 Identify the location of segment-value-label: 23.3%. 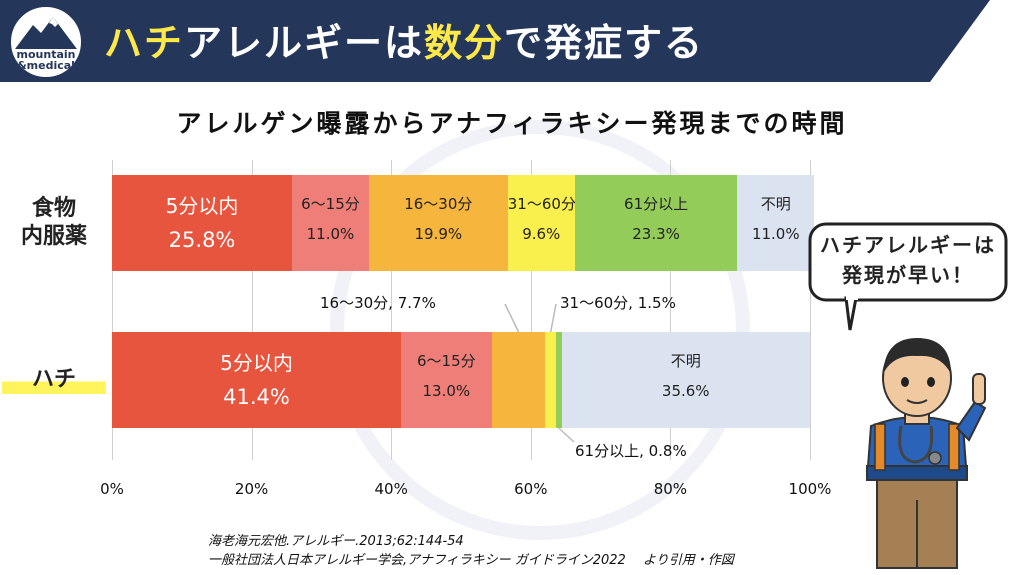
(656, 234).